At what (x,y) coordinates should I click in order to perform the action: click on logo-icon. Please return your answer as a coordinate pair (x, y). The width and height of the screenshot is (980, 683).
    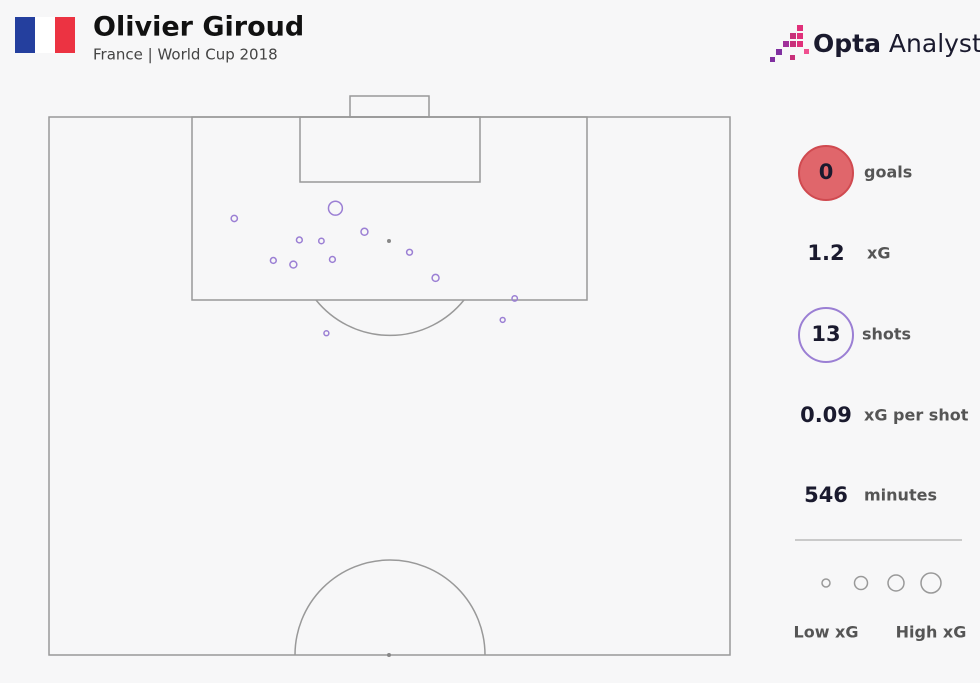
    Looking at the image, I should click on (789, 43).